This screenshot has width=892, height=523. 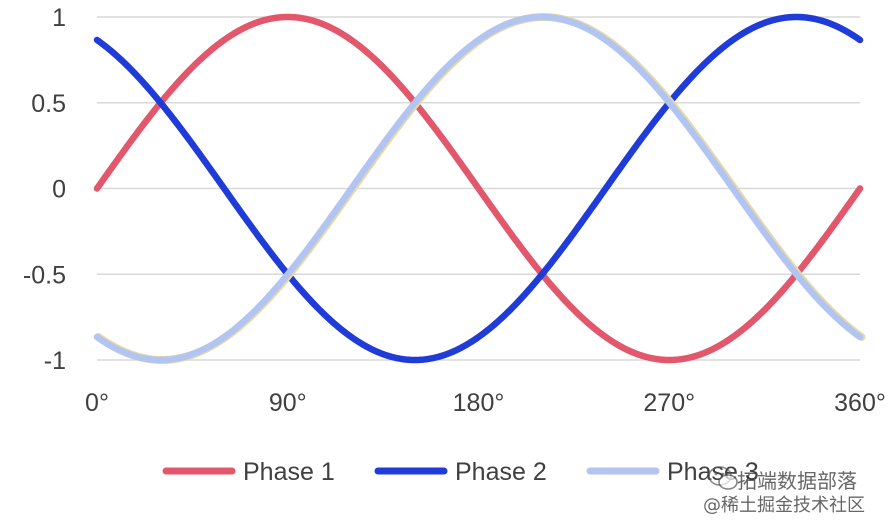 I want to click on legend-label: Phase 2, so click(x=501, y=472).